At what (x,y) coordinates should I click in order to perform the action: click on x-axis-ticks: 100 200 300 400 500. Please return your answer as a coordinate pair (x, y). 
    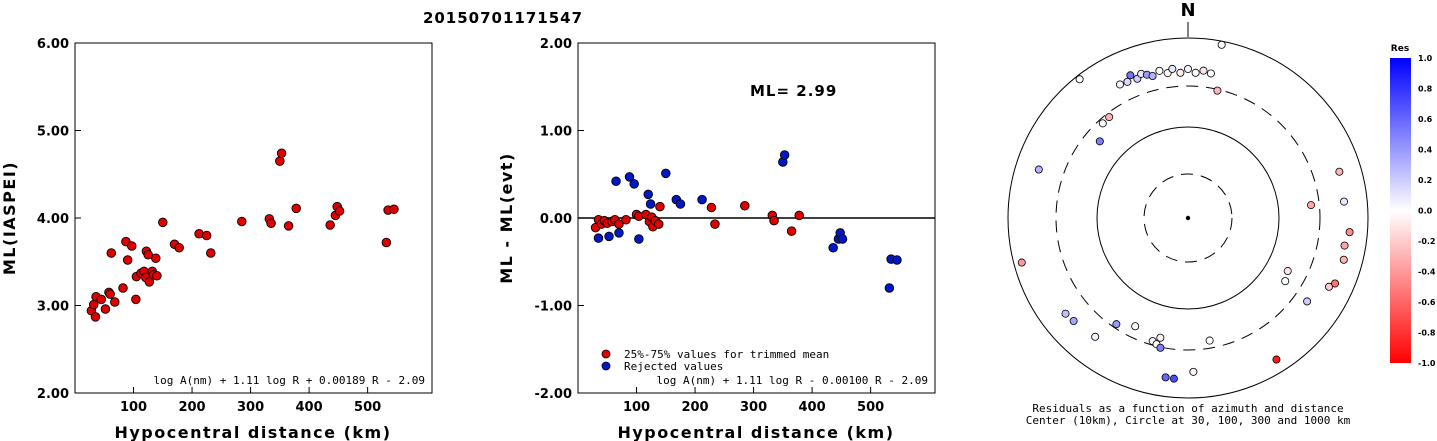
    Looking at the image, I should click on (753, 401).